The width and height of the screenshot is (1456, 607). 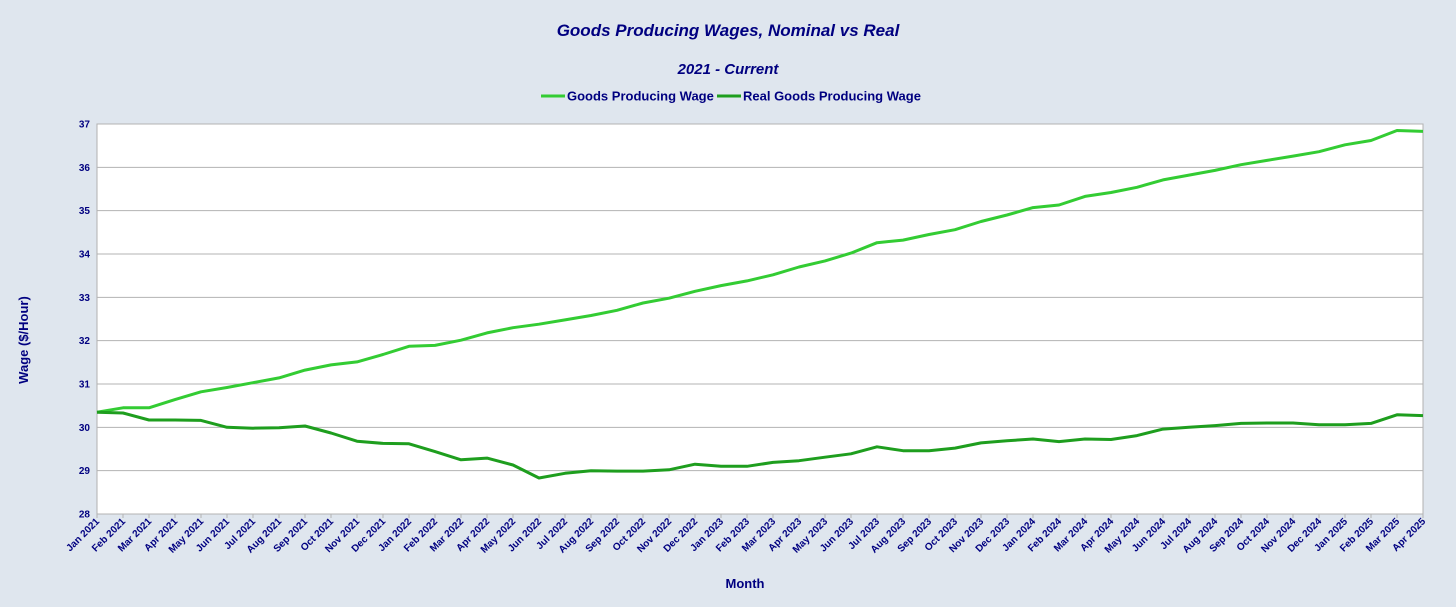 I want to click on y-tick-label: 32, so click(x=85, y=341).